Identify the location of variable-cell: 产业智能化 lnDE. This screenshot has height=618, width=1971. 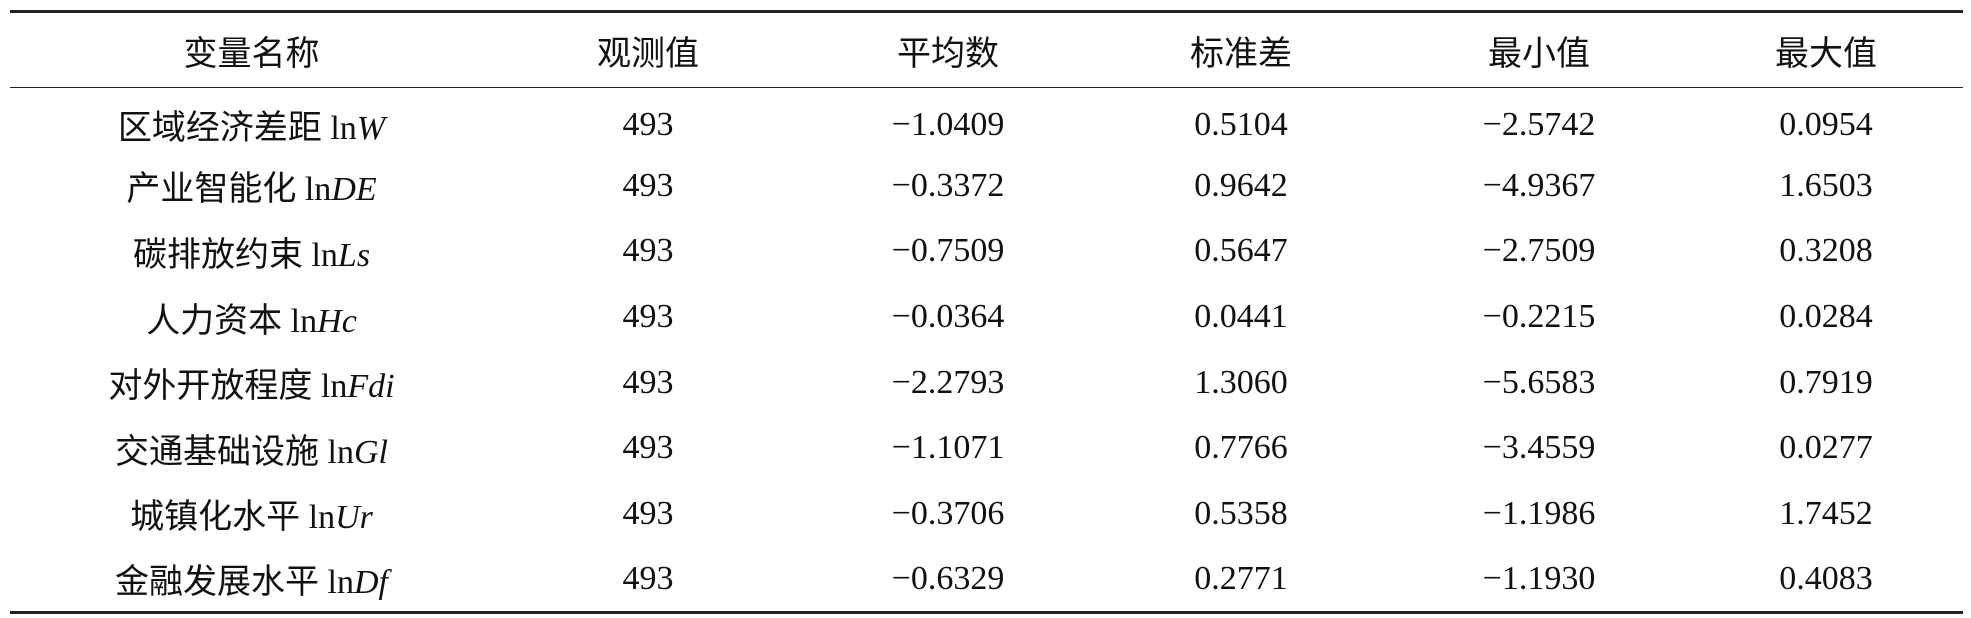
(251, 186).